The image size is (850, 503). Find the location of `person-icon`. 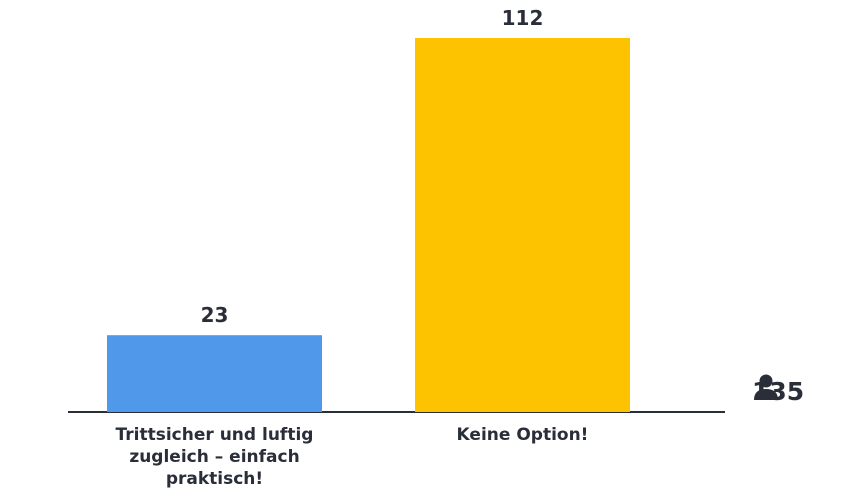

person-icon is located at coordinates (766, 387).